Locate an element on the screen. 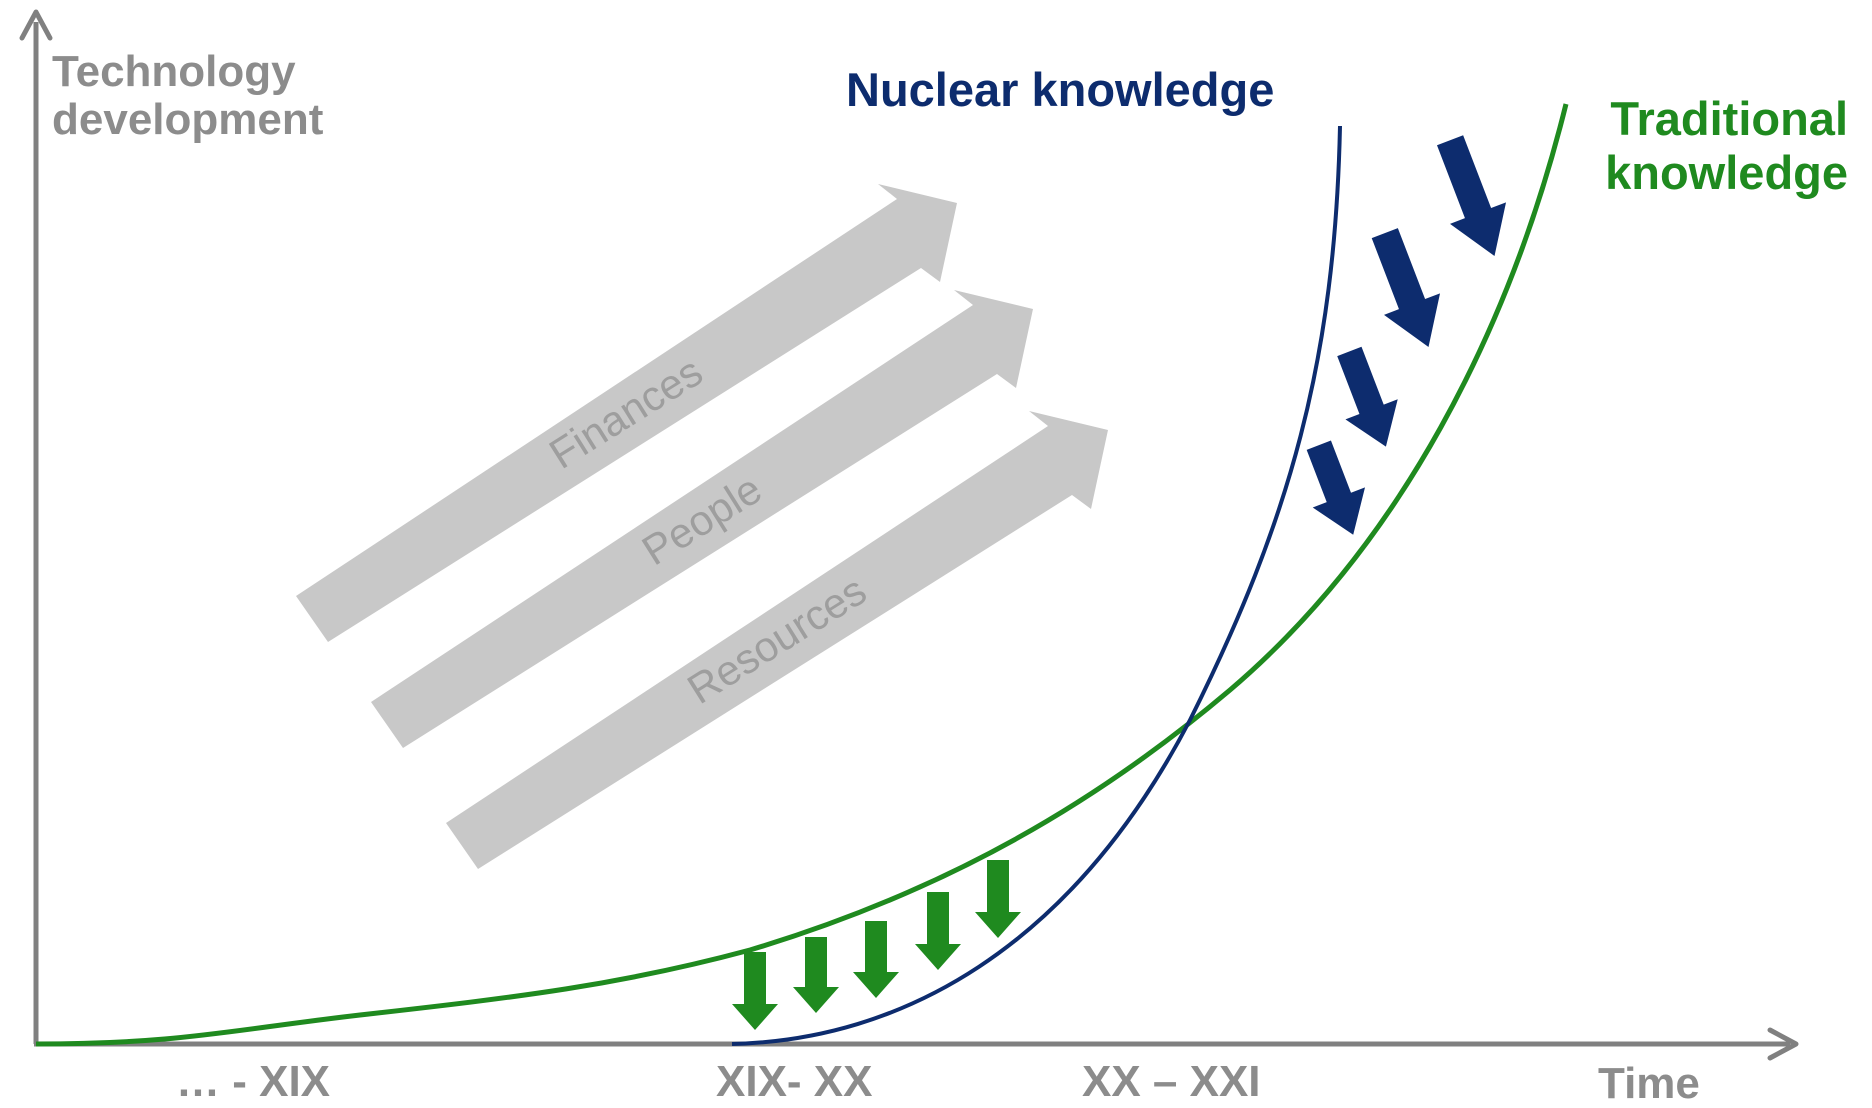 The width and height of the screenshot is (1872, 1108). x-axis-arrowhead is located at coordinates (1783, 1044).